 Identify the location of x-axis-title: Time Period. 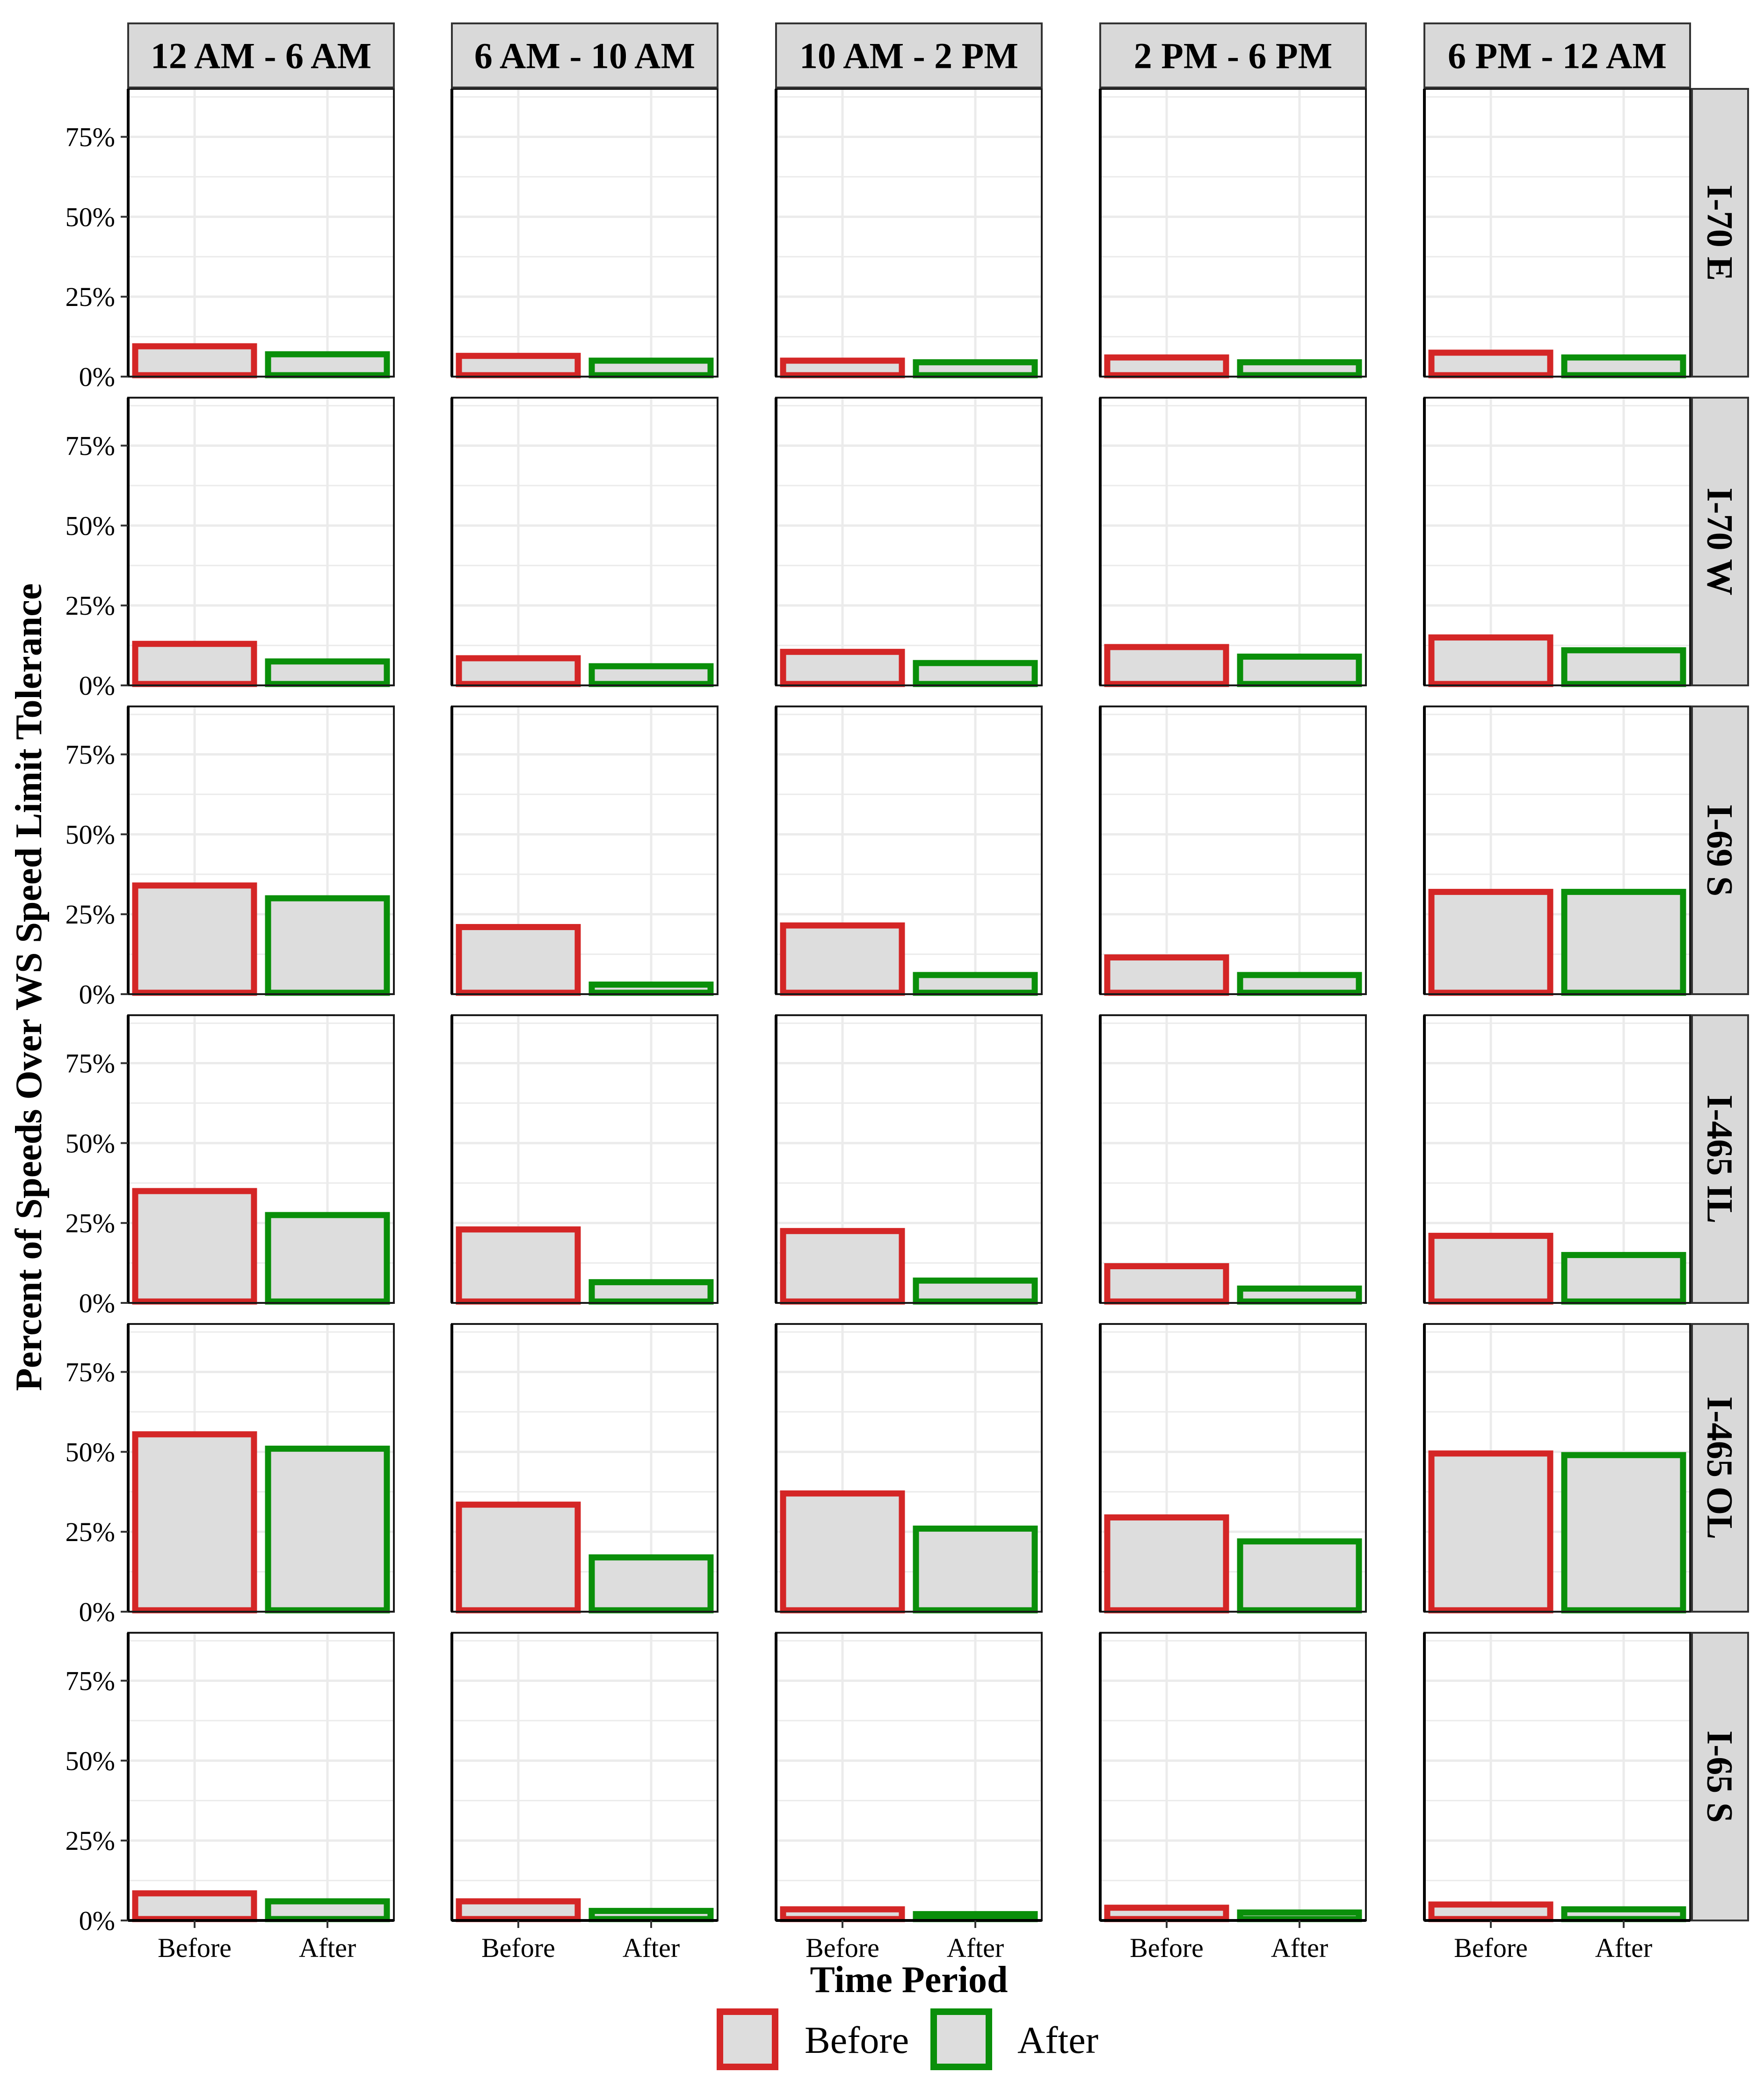
(909, 1980).